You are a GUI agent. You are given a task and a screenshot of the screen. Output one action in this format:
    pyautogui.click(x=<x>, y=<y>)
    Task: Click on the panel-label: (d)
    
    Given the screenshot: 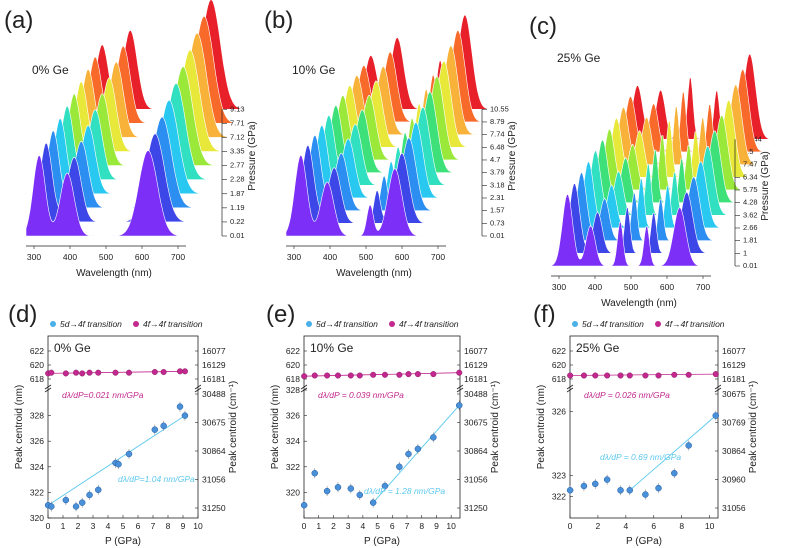 What is the action you would take?
    pyautogui.click(x=22, y=314)
    